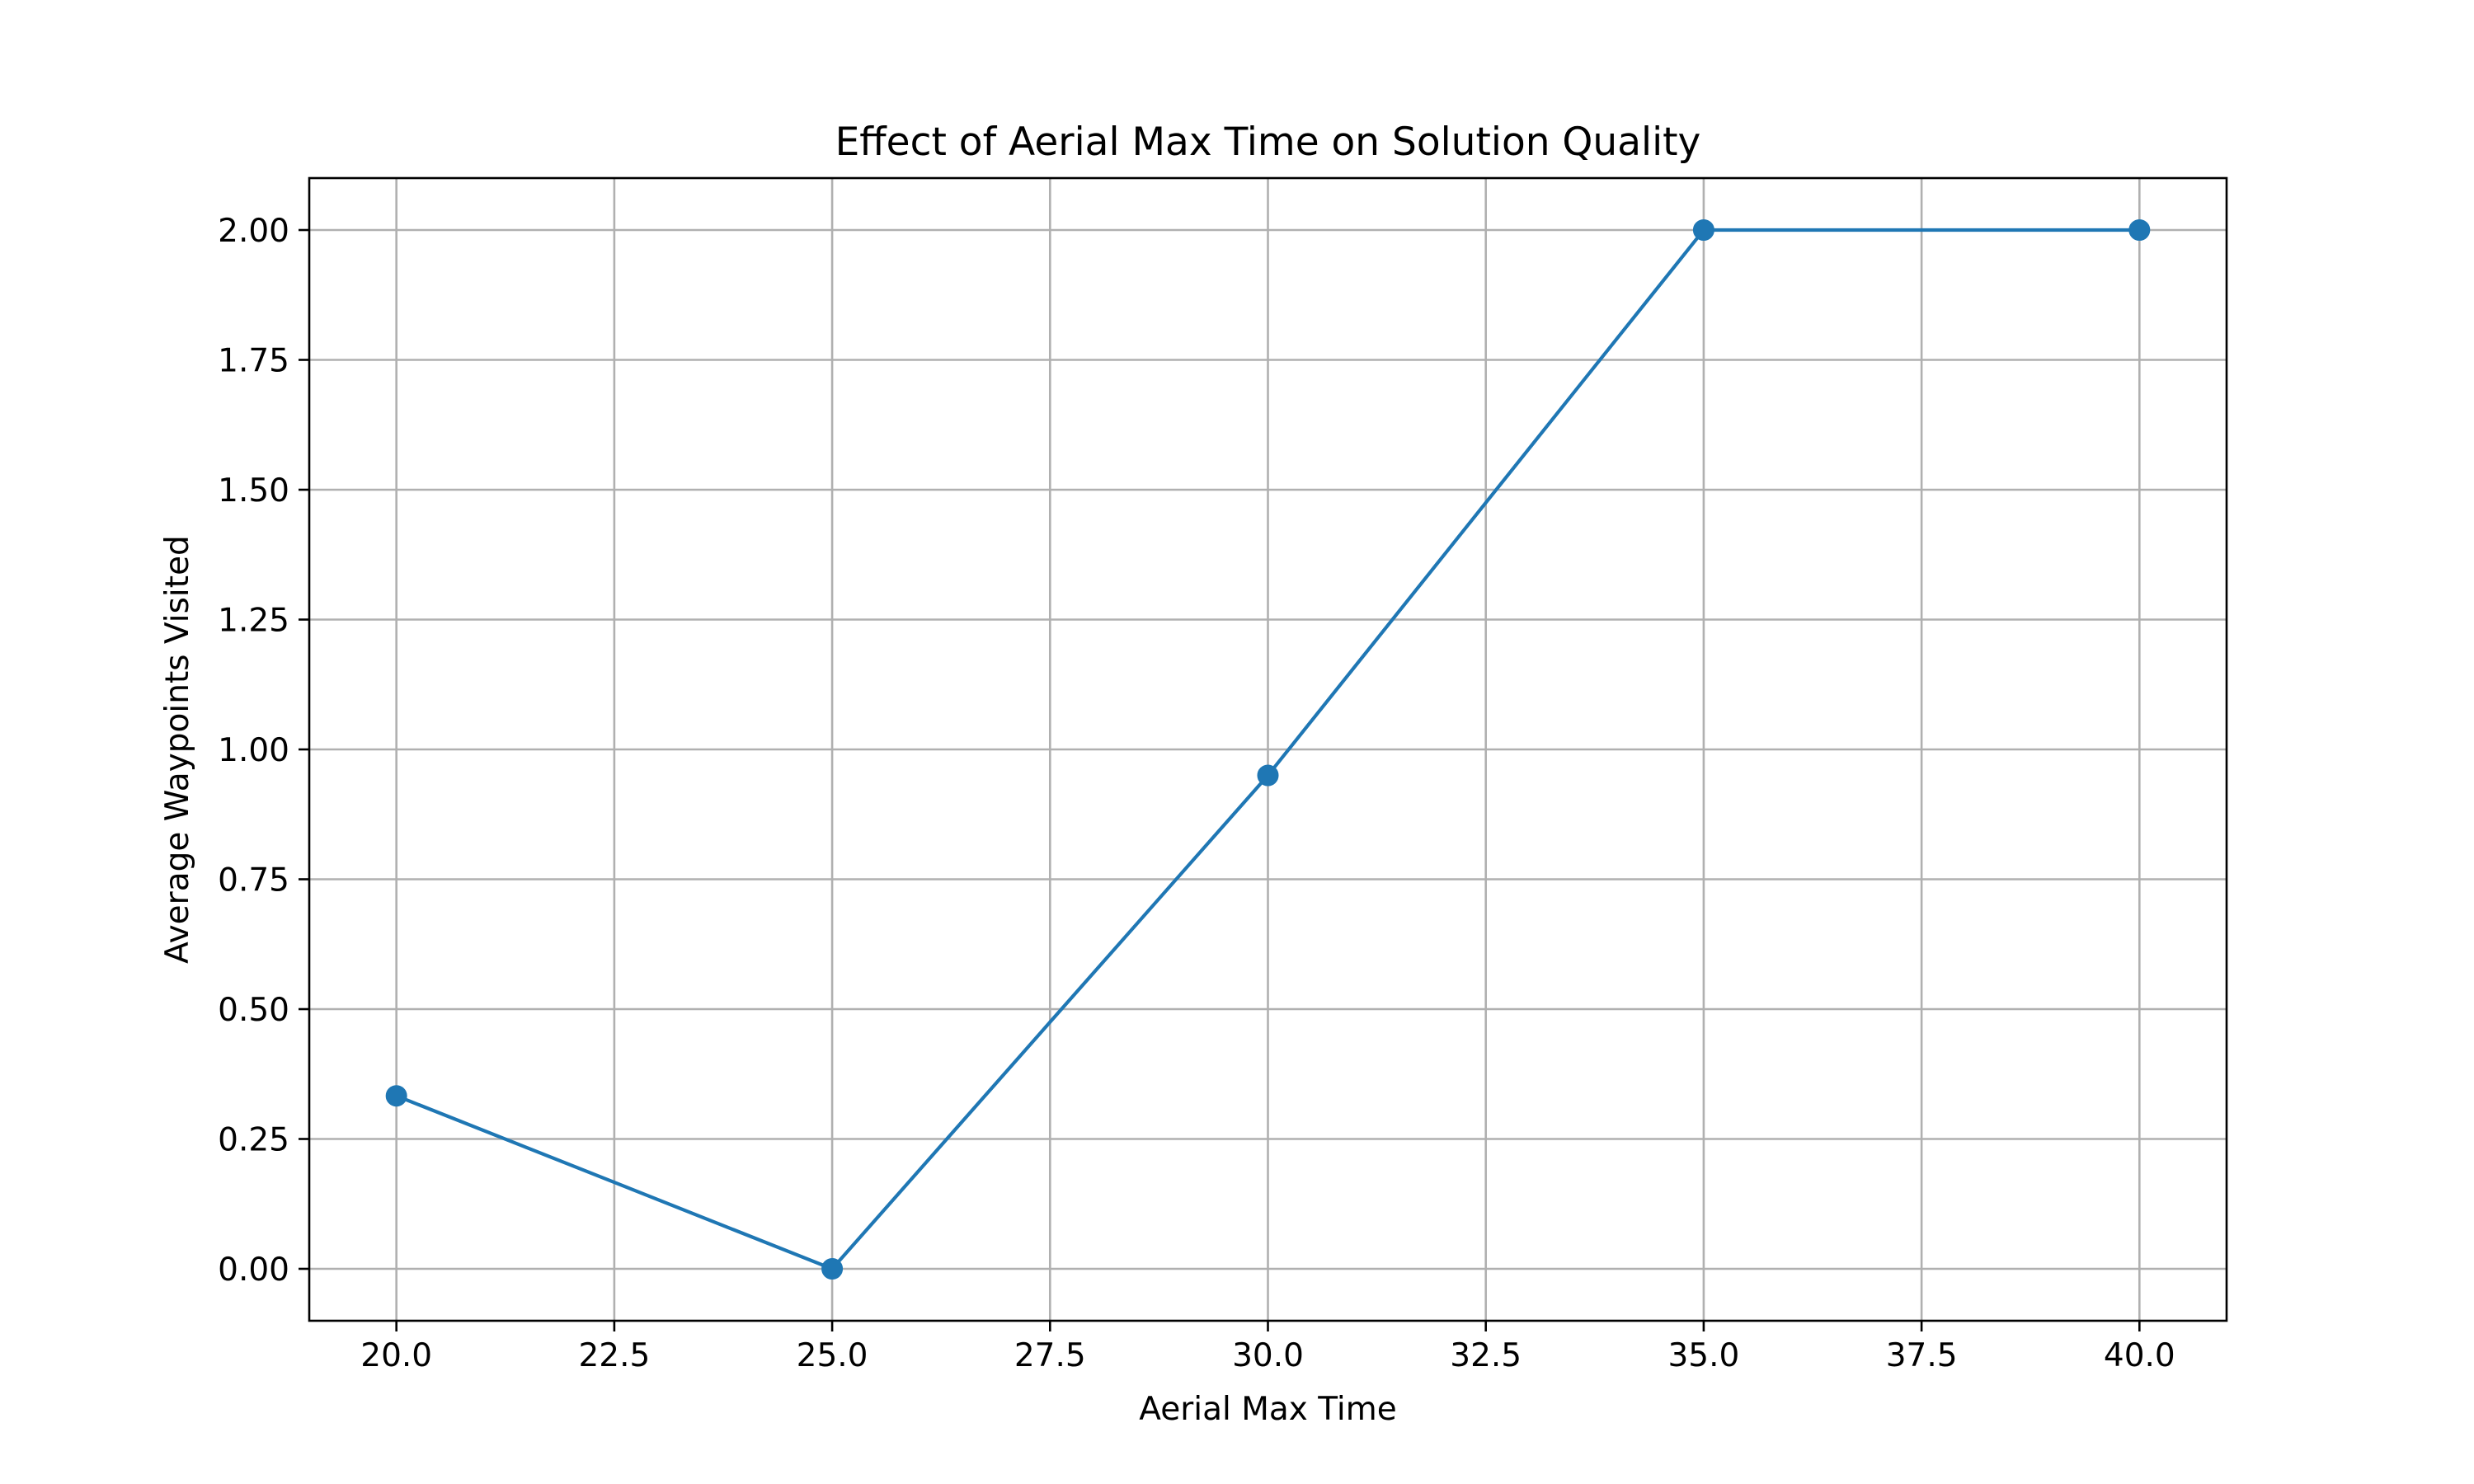 Image resolution: width=2474 pixels, height=1484 pixels. I want to click on x-tick-label: 40.0, so click(2139, 1355).